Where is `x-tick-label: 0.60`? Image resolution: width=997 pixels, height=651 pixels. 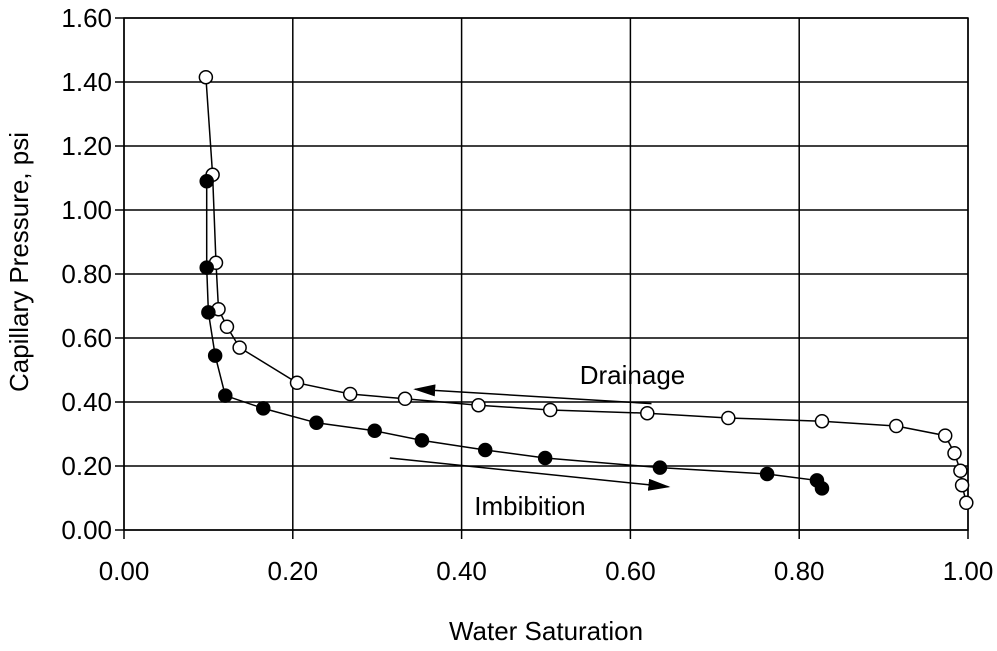 x-tick-label: 0.60 is located at coordinates (630, 571).